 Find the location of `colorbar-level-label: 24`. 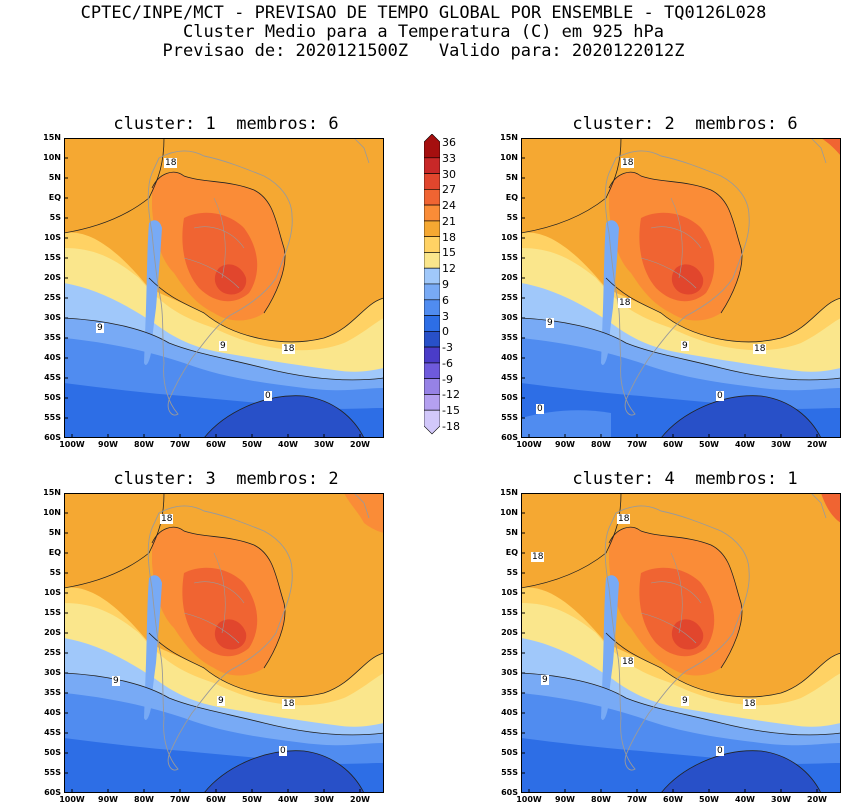

colorbar-level-label: 24 is located at coordinates (449, 206).